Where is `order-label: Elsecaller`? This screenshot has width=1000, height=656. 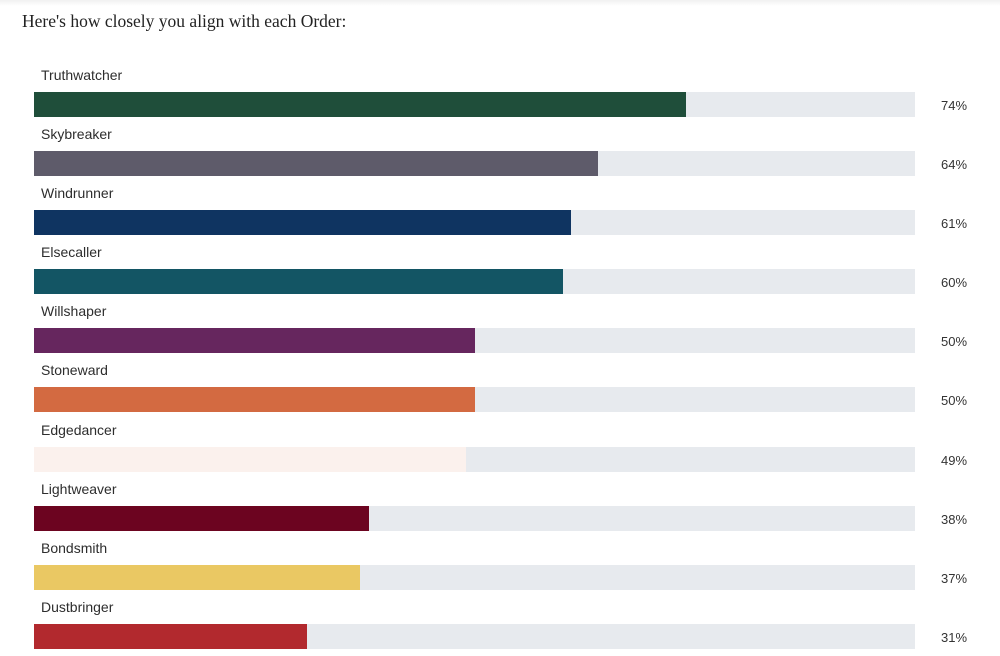
order-label: Elsecaller is located at coordinates (71, 252).